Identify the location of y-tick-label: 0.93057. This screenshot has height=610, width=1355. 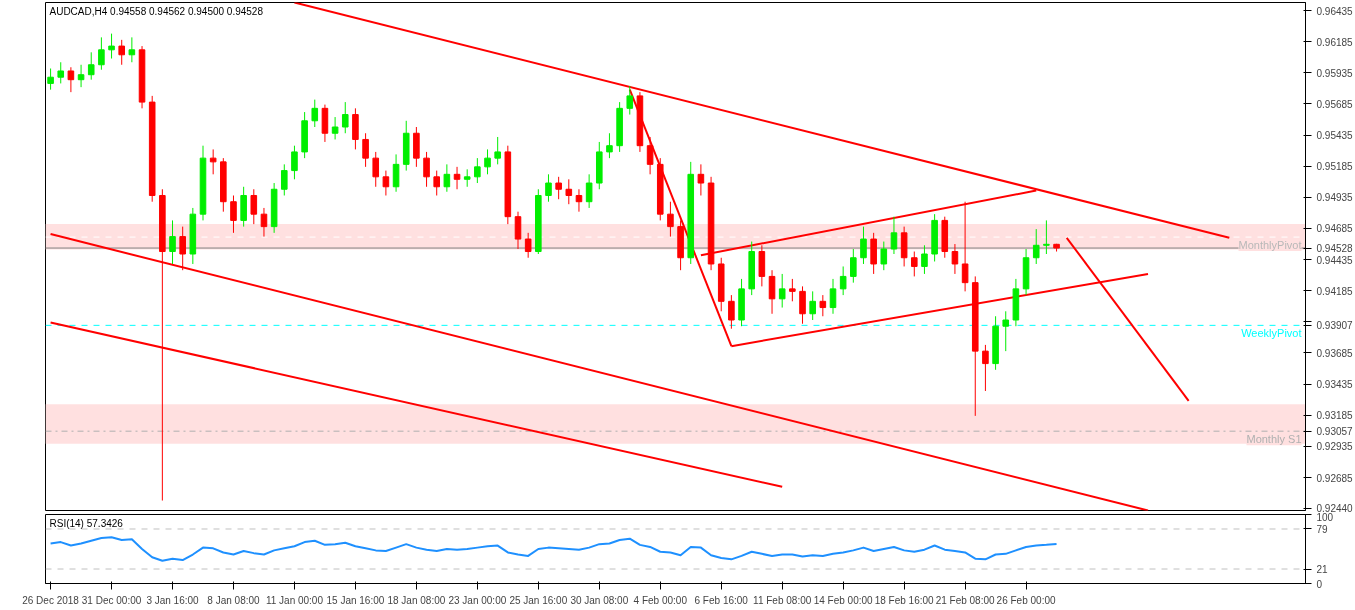
(1335, 432).